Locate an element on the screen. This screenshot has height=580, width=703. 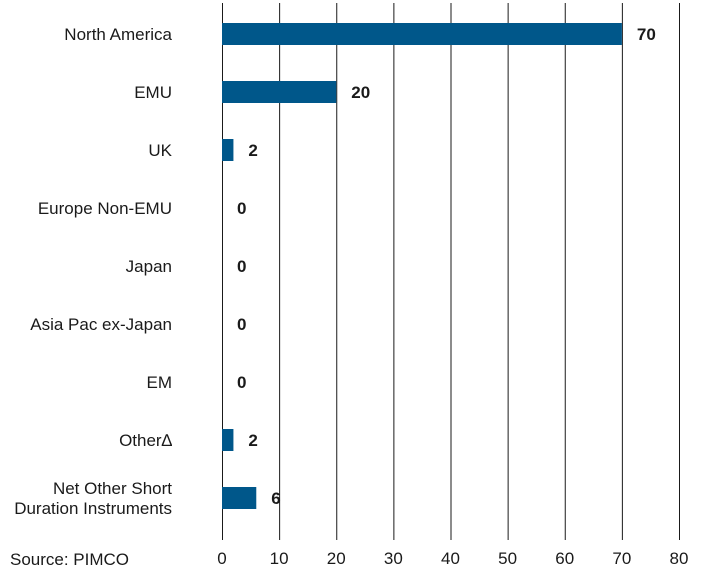
category-label: North America is located at coordinates (118, 34).